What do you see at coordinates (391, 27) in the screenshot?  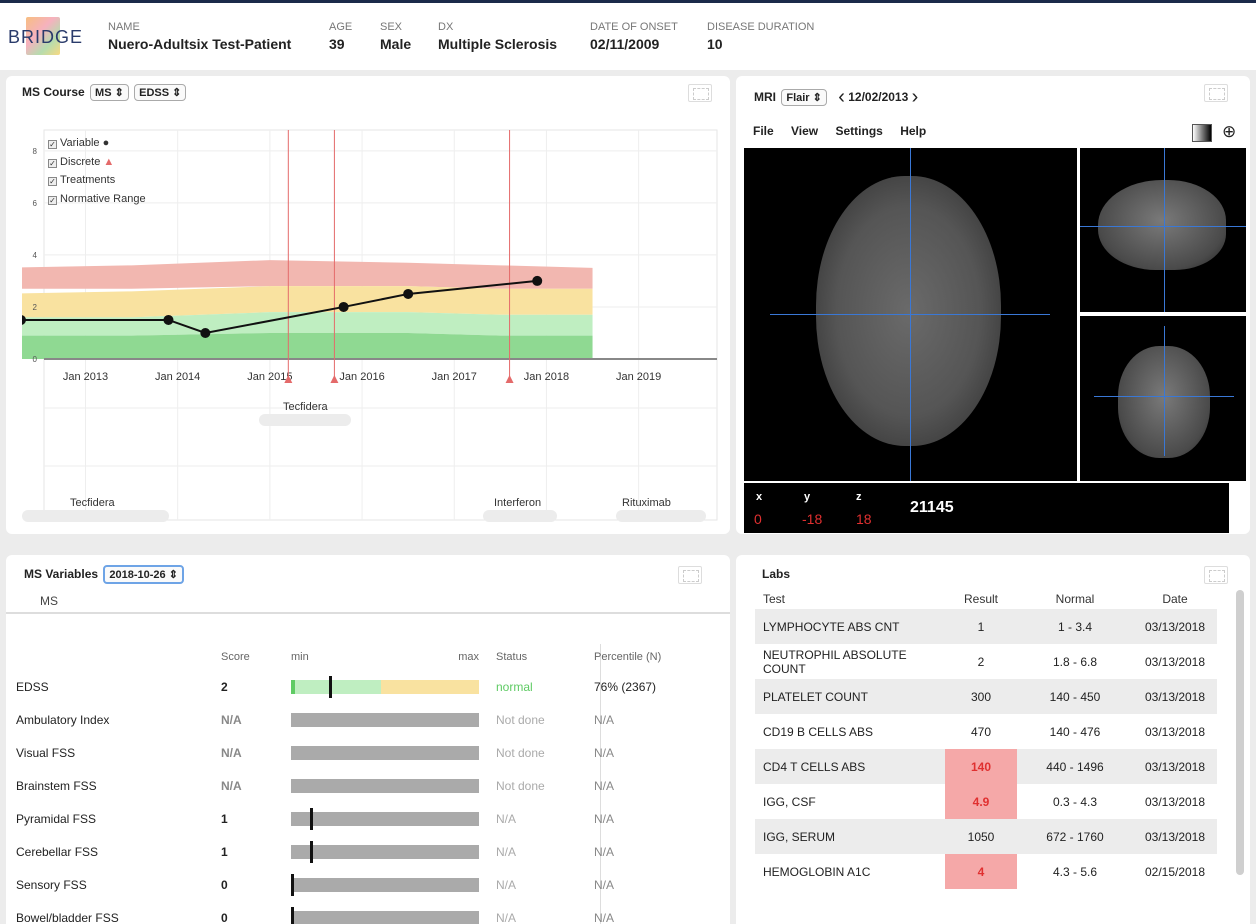 I see `sex-label: SEX` at bounding box center [391, 27].